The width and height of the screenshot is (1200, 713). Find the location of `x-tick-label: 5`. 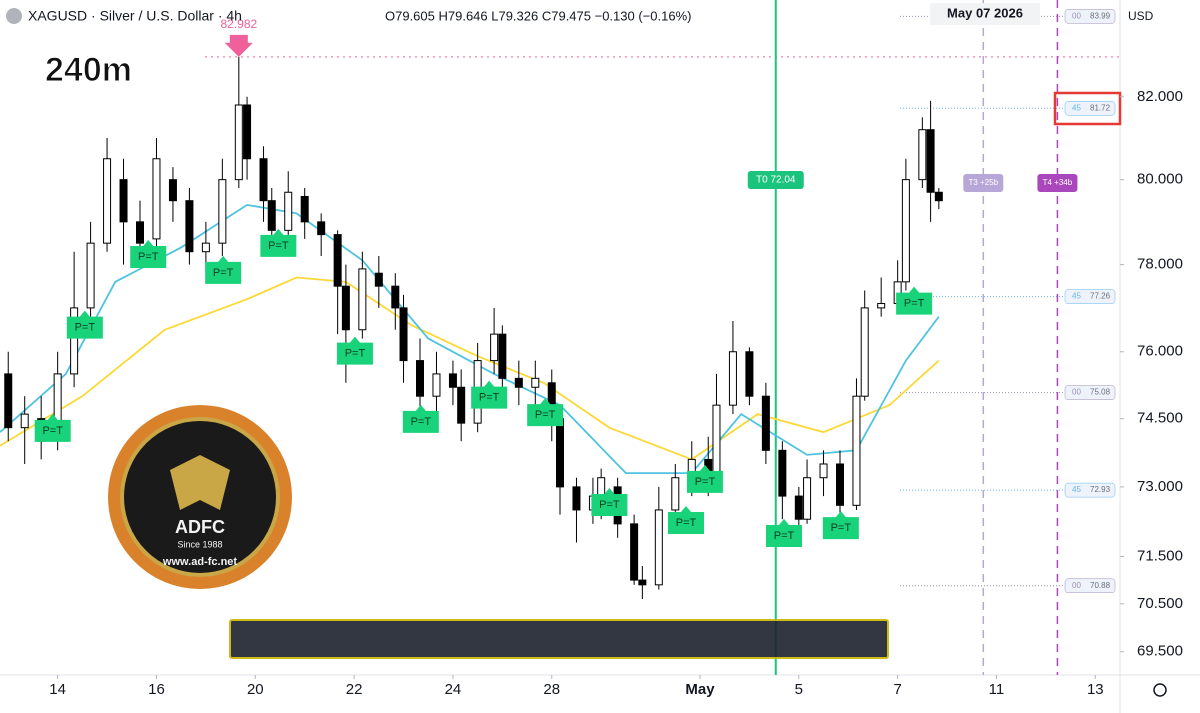

x-tick-label: 5 is located at coordinates (799, 689).